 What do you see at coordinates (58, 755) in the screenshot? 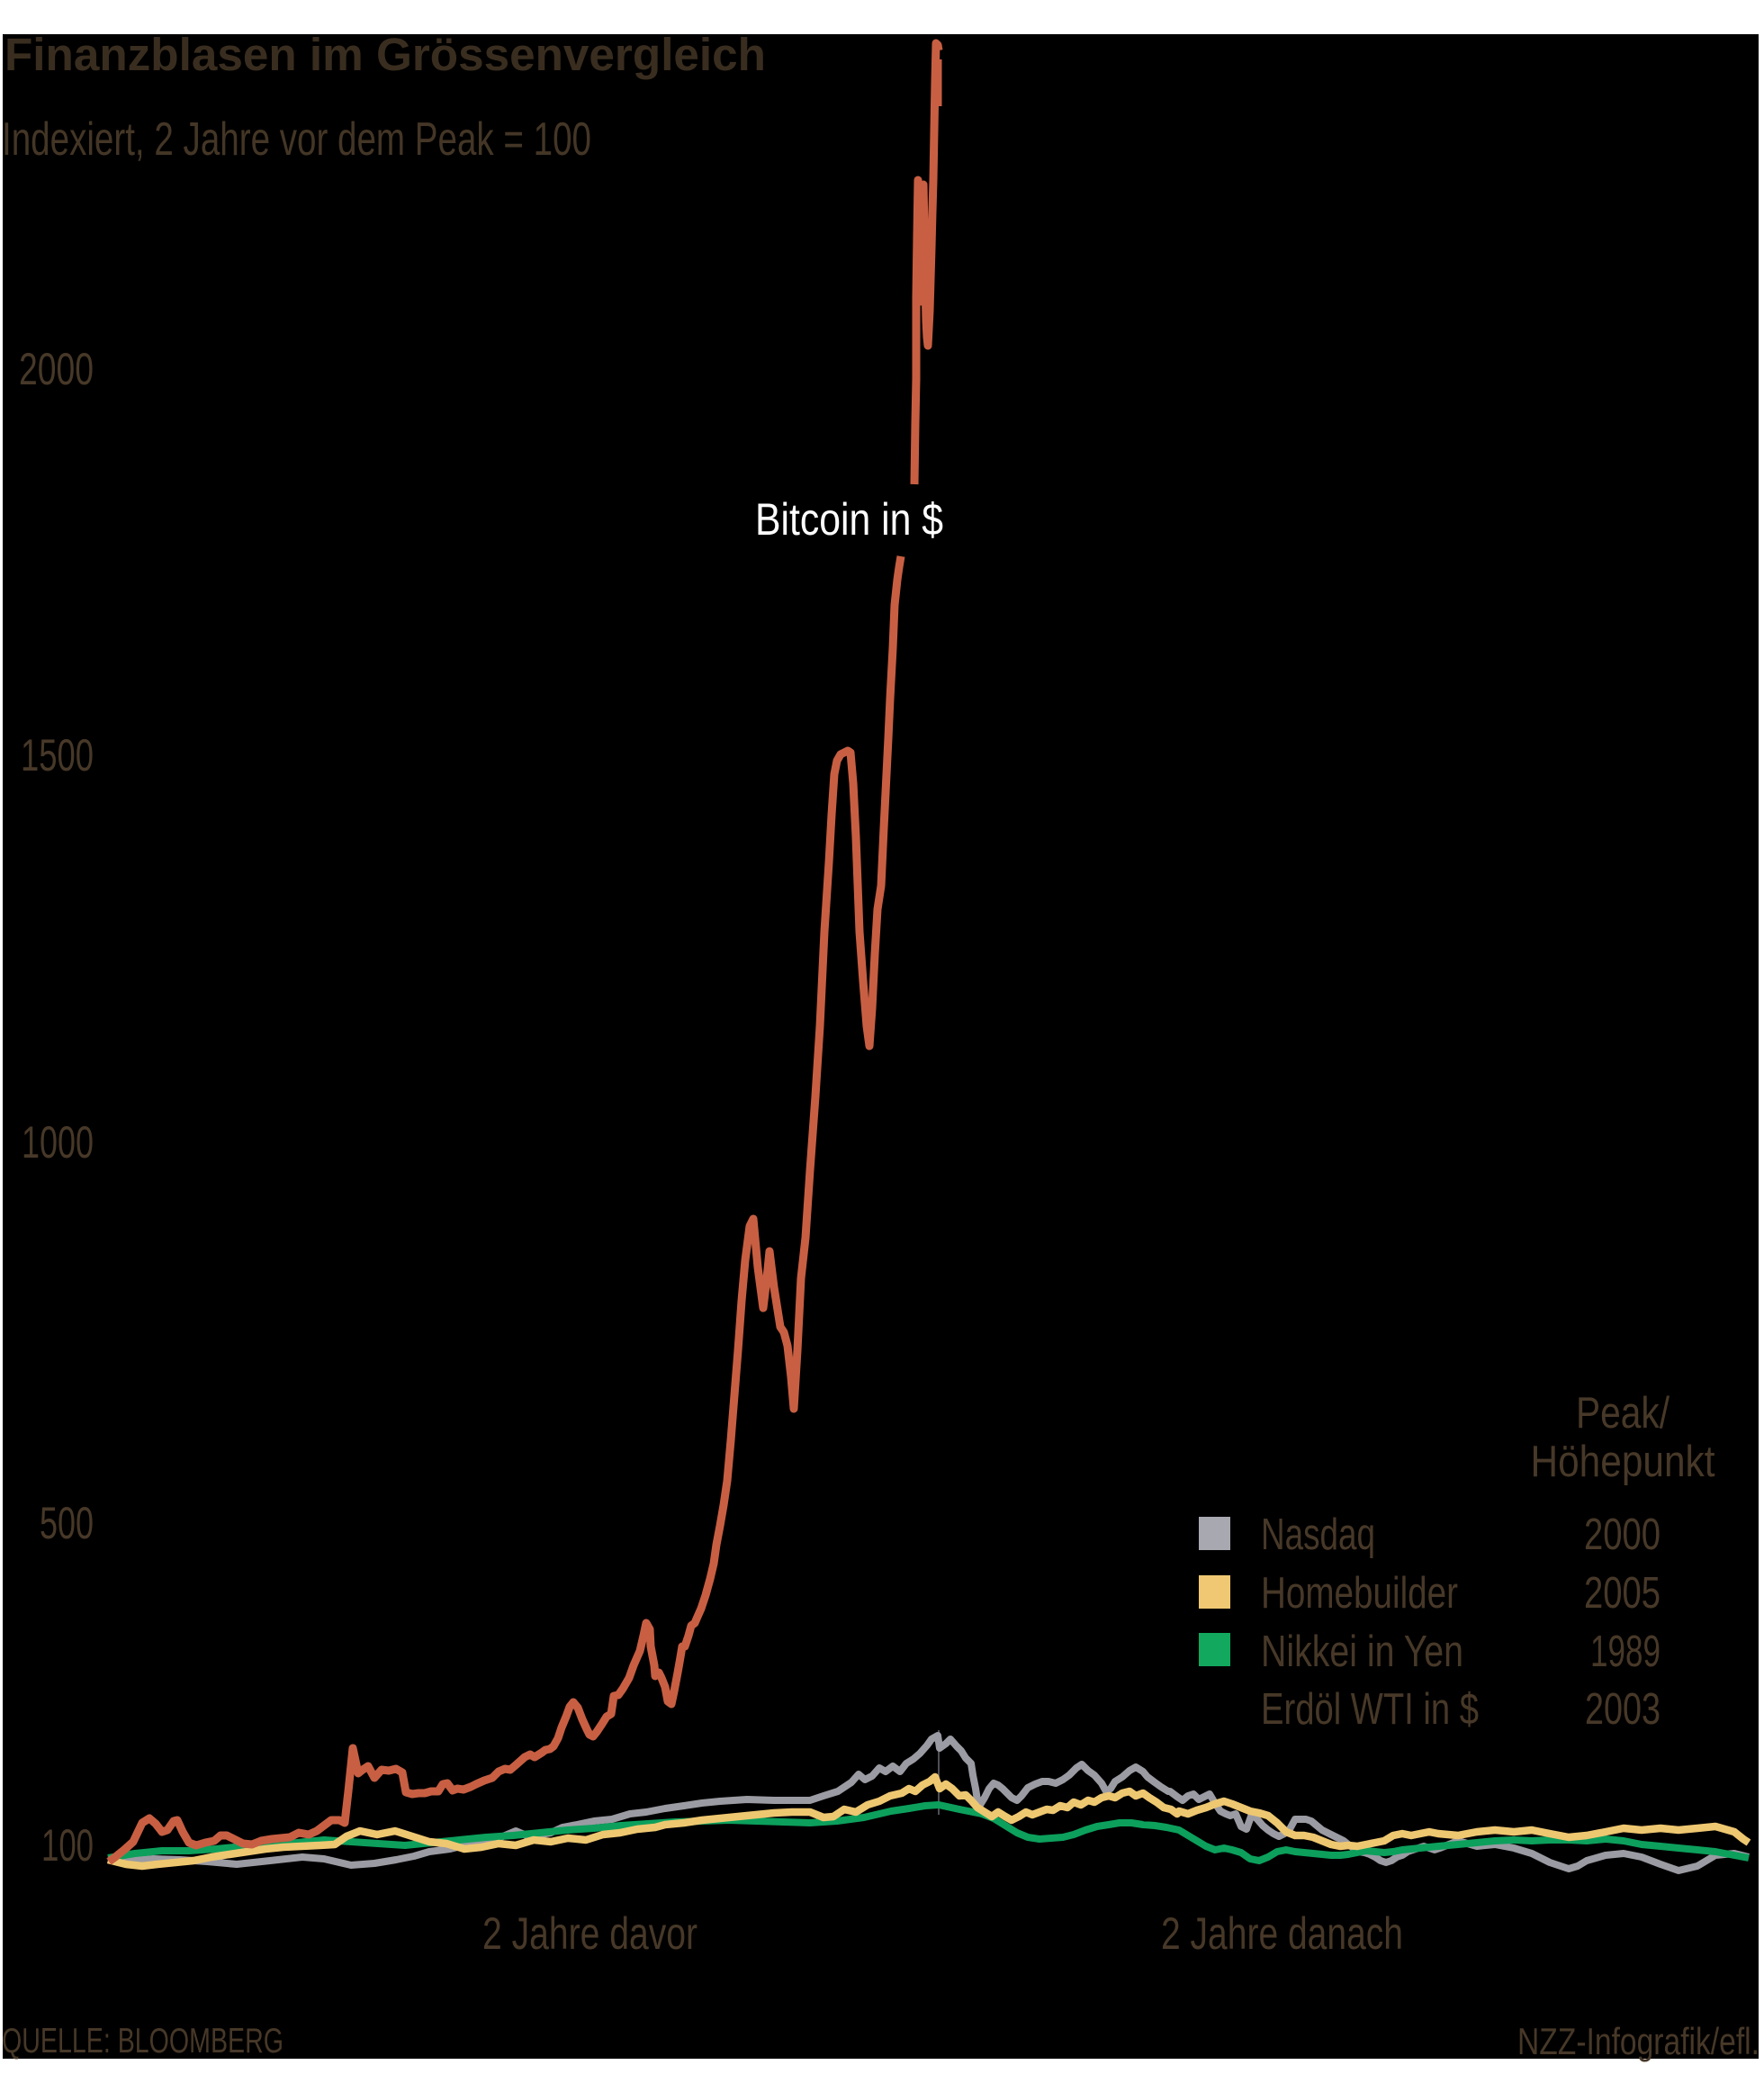
I see `svg-text: 1500` at bounding box center [58, 755].